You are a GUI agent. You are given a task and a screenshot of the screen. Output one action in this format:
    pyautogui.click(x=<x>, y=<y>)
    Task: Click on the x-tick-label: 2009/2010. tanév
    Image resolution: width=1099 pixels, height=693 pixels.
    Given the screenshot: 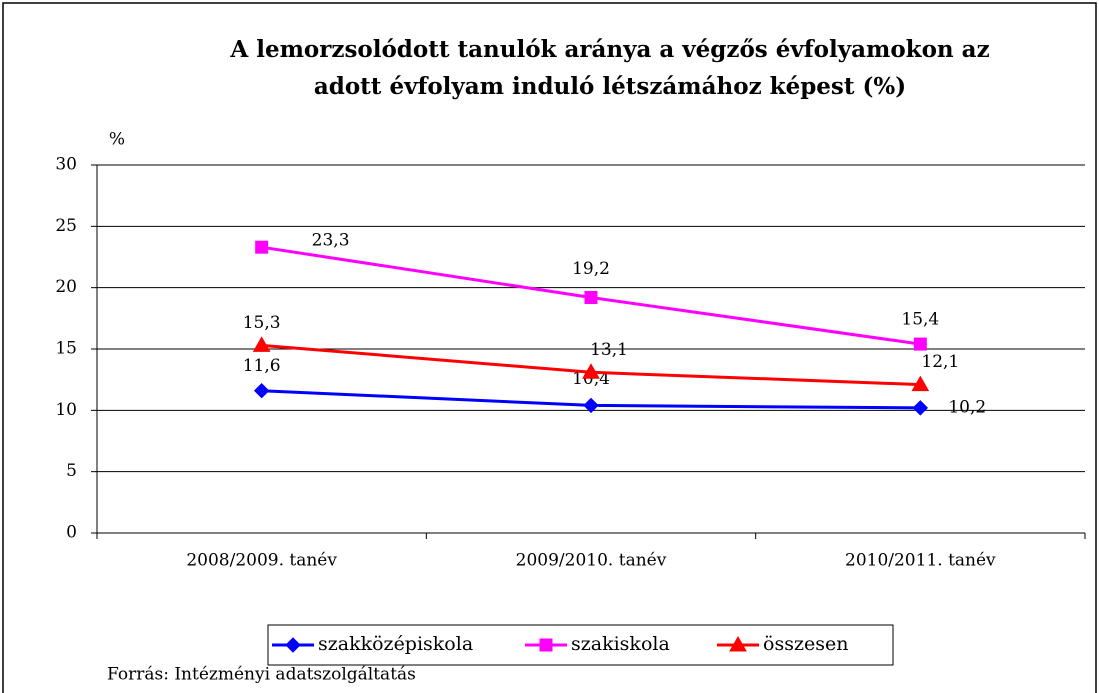 What is the action you would take?
    pyautogui.click(x=591, y=561)
    